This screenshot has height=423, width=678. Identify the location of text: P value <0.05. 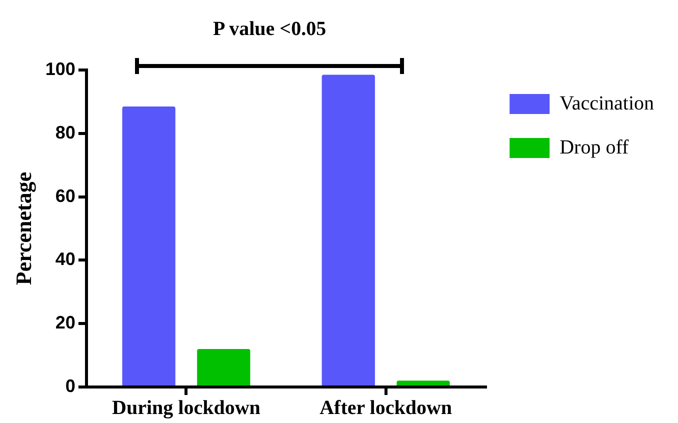
(269, 29).